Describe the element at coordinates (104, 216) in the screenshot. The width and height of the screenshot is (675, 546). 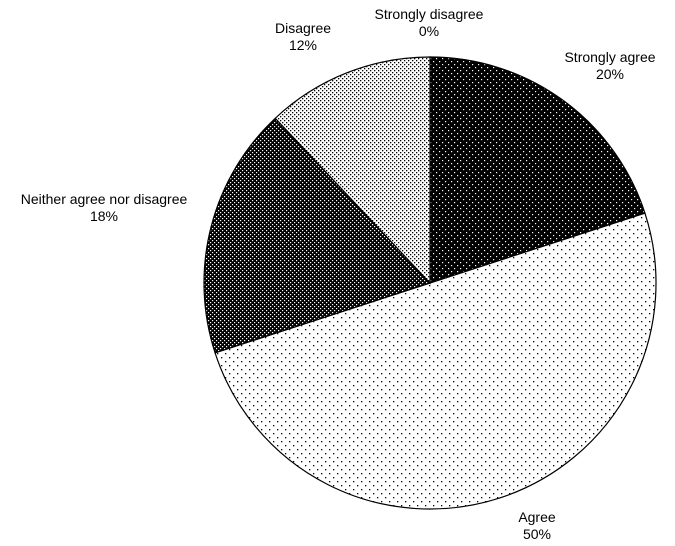
I see `slice-percent-label: 18%` at that location.